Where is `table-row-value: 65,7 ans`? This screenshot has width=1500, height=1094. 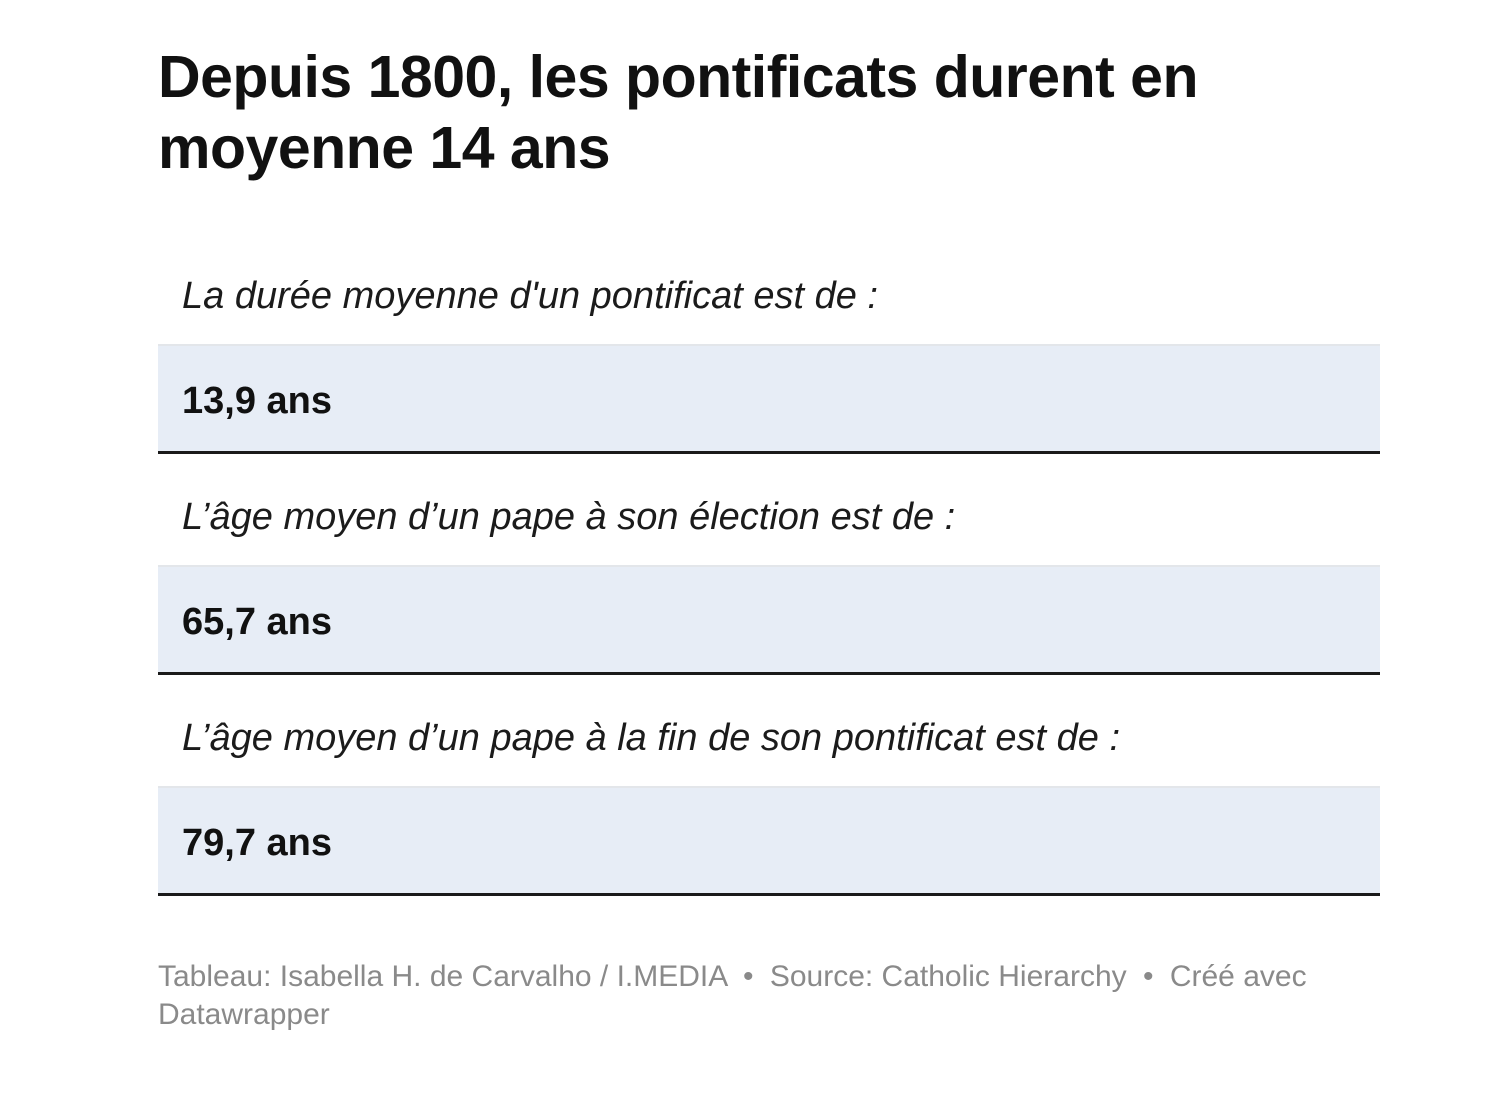
table-row-value: 65,7 ans is located at coordinates (769, 621).